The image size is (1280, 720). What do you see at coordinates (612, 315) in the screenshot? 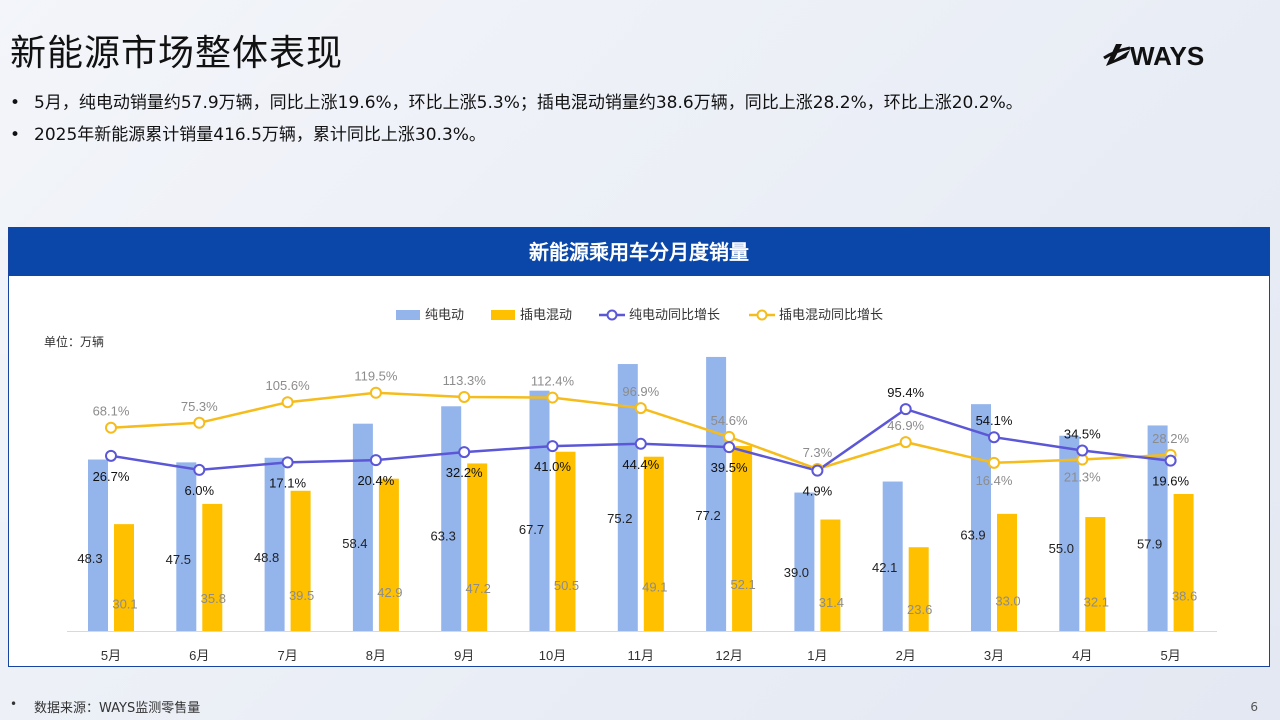
I see `legend-marker-bev` at bounding box center [612, 315].